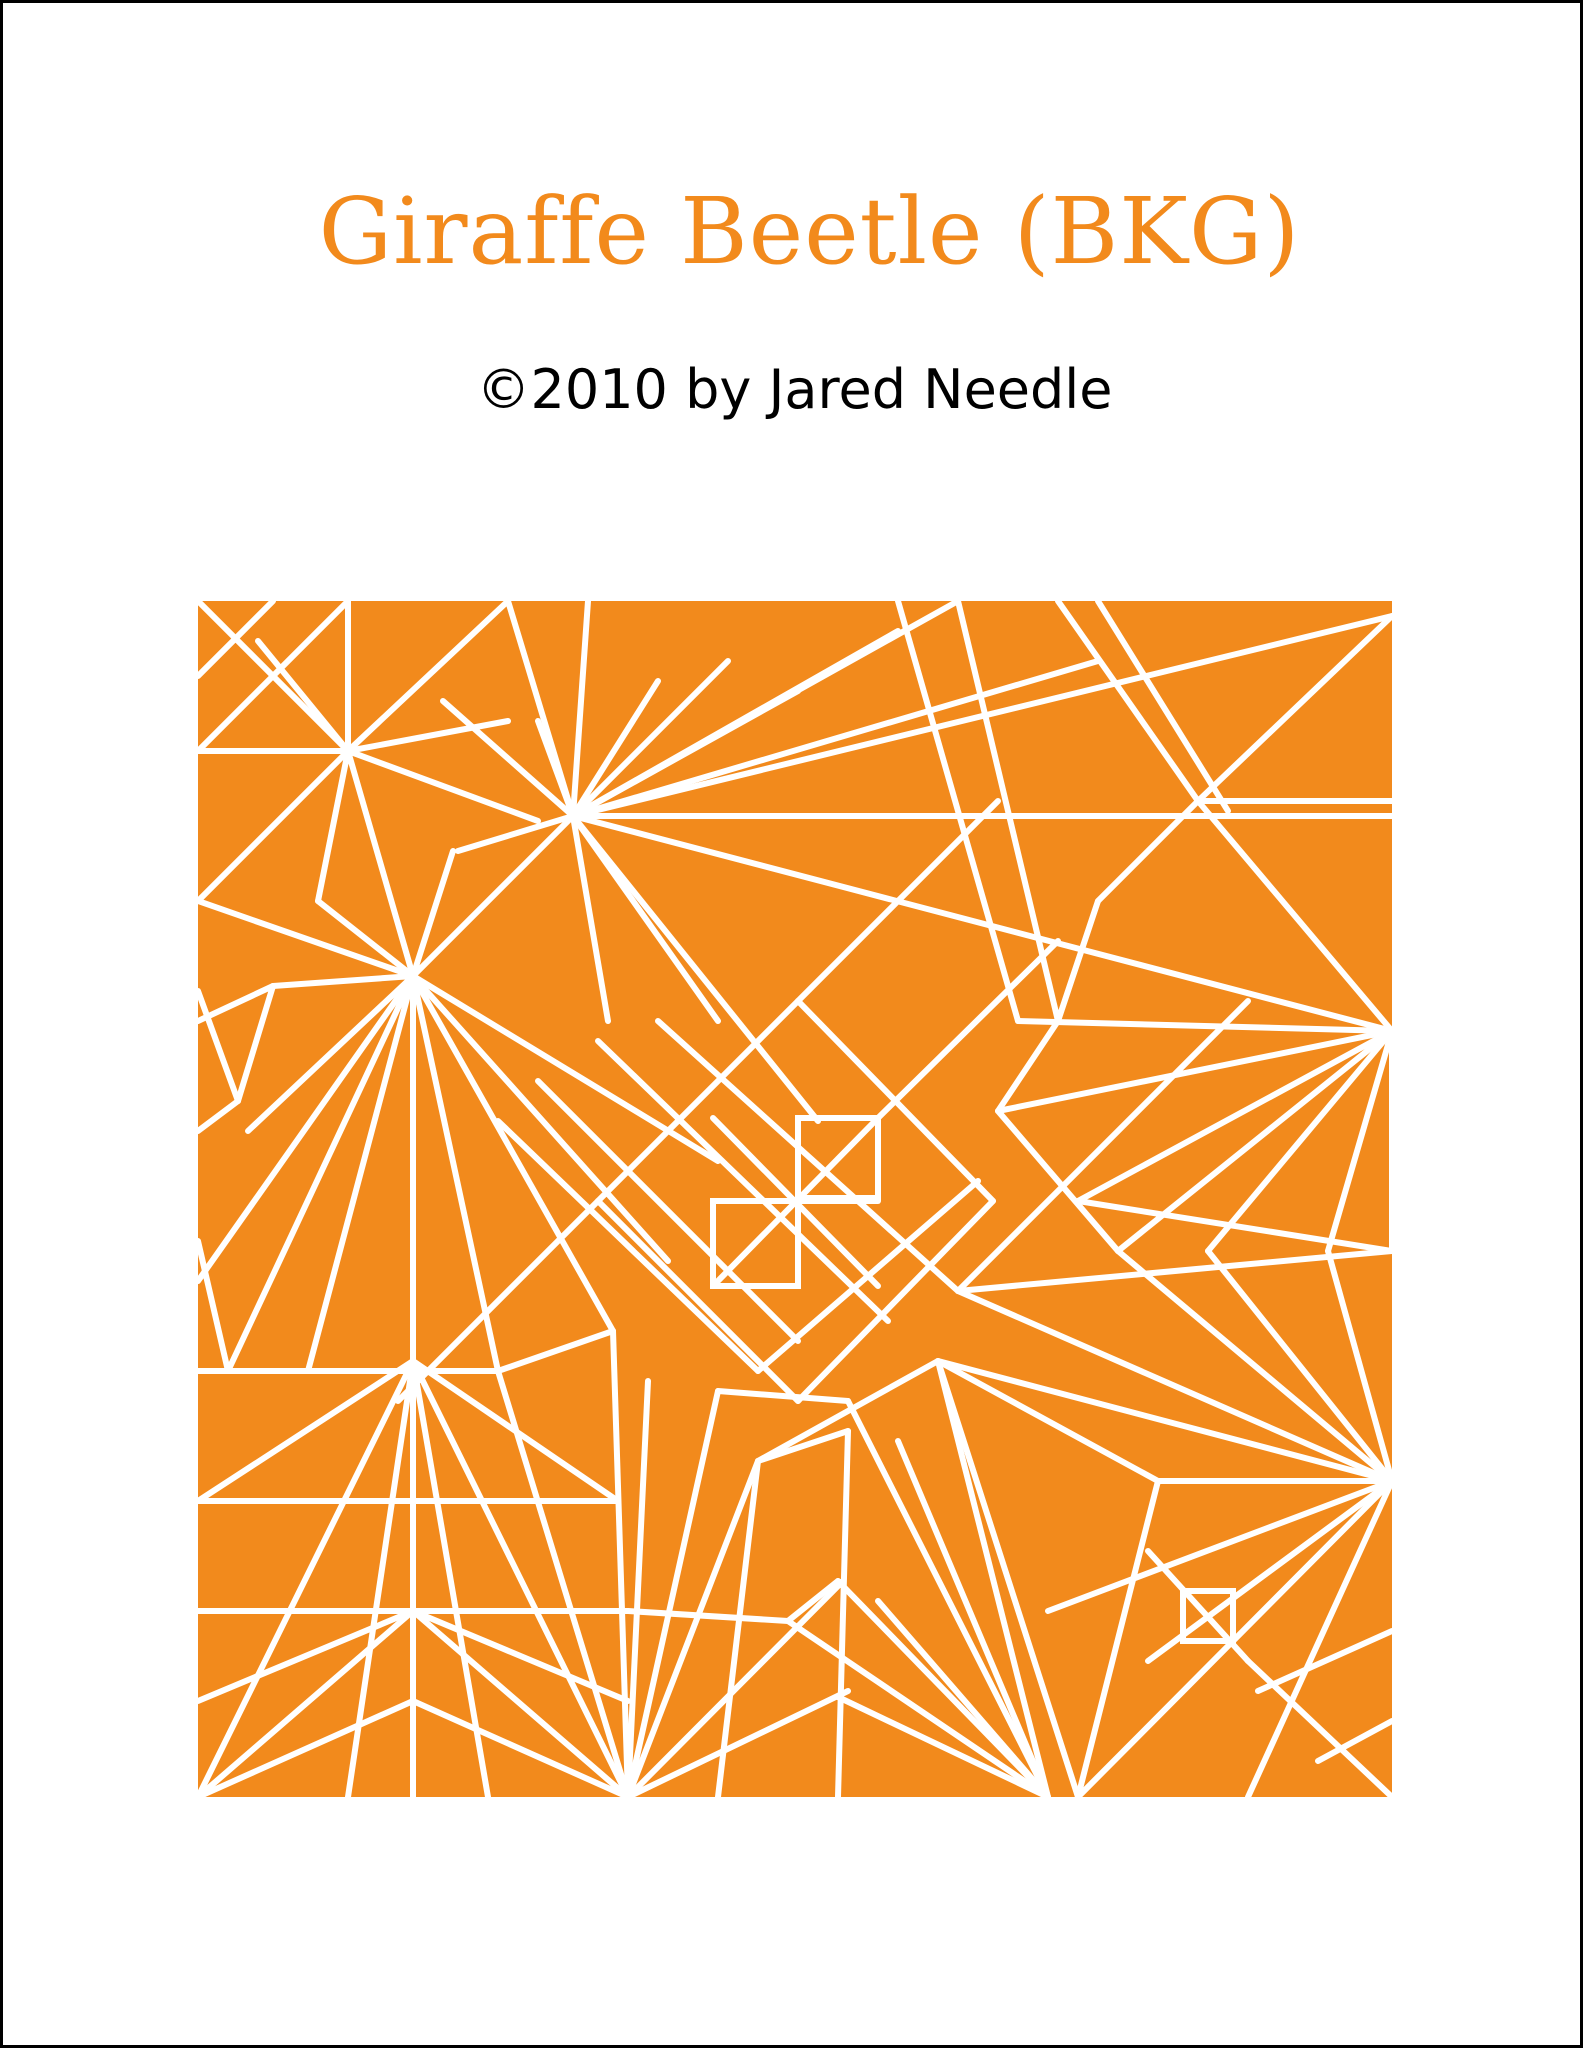  Describe the element at coordinates (794, 389) in the screenshot. I see `copyright-line: ©2010 by Jared Needle` at that location.